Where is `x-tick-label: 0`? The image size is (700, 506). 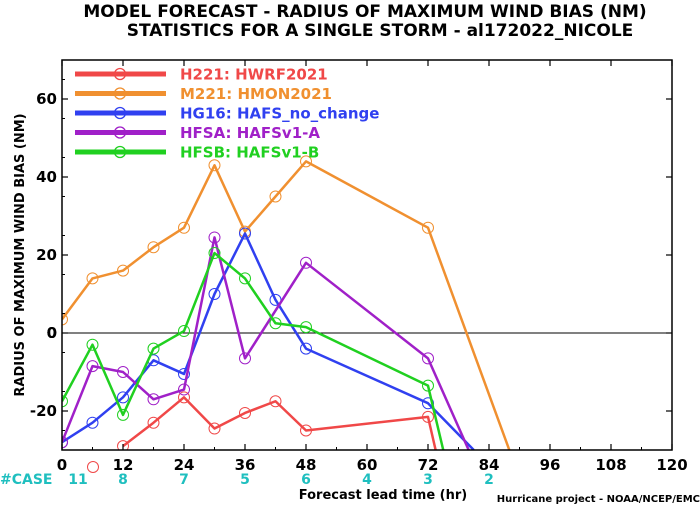 x-tick-label: 0 is located at coordinates (62, 465).